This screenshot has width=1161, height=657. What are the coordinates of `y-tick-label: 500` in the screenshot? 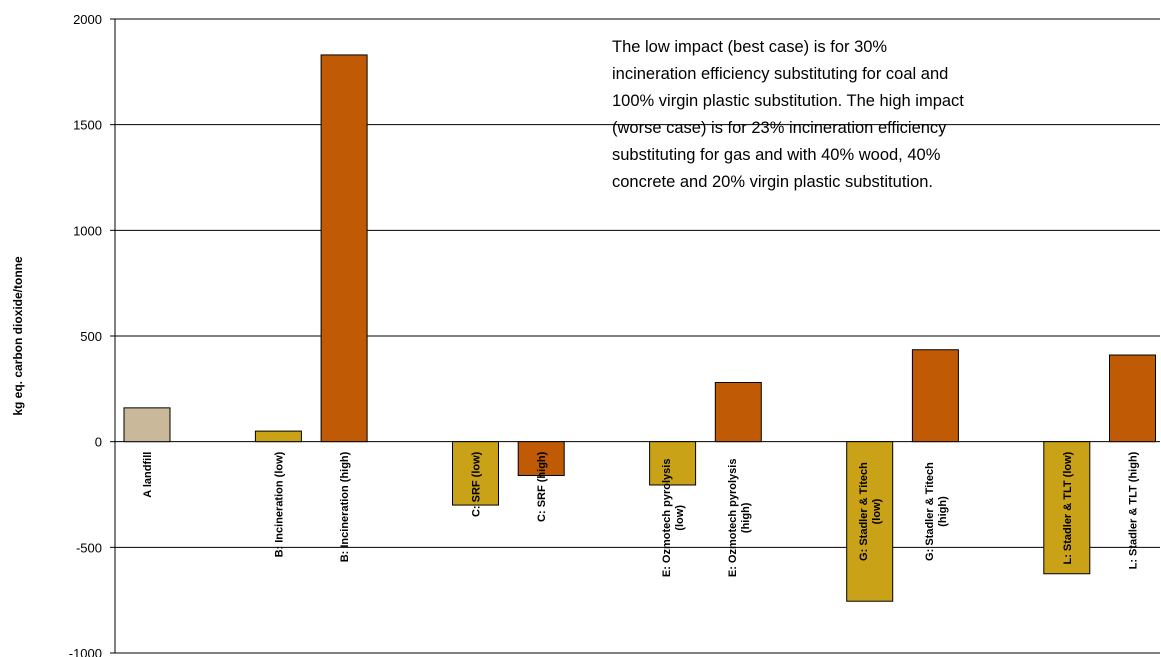 It's located at (91, 336).